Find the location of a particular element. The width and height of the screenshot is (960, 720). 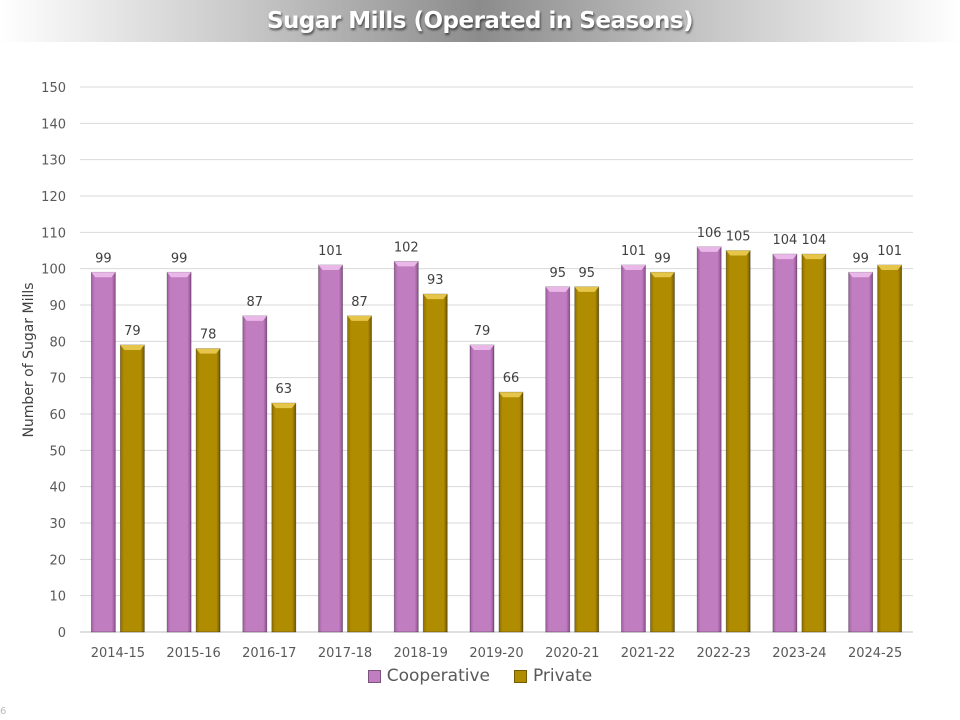

chart-title: Sugar Mills (Operated in Seasons) is located at coordinates (480, 21).